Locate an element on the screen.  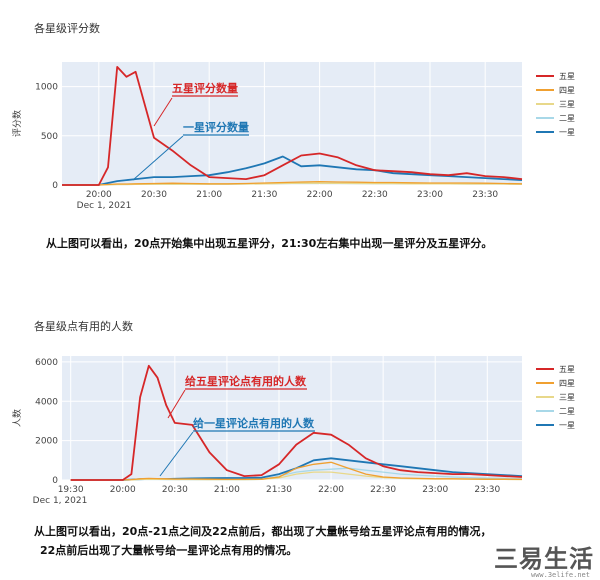
annotation-label: 给五星评论点有用的人数 is located at coordinates (246, 381).